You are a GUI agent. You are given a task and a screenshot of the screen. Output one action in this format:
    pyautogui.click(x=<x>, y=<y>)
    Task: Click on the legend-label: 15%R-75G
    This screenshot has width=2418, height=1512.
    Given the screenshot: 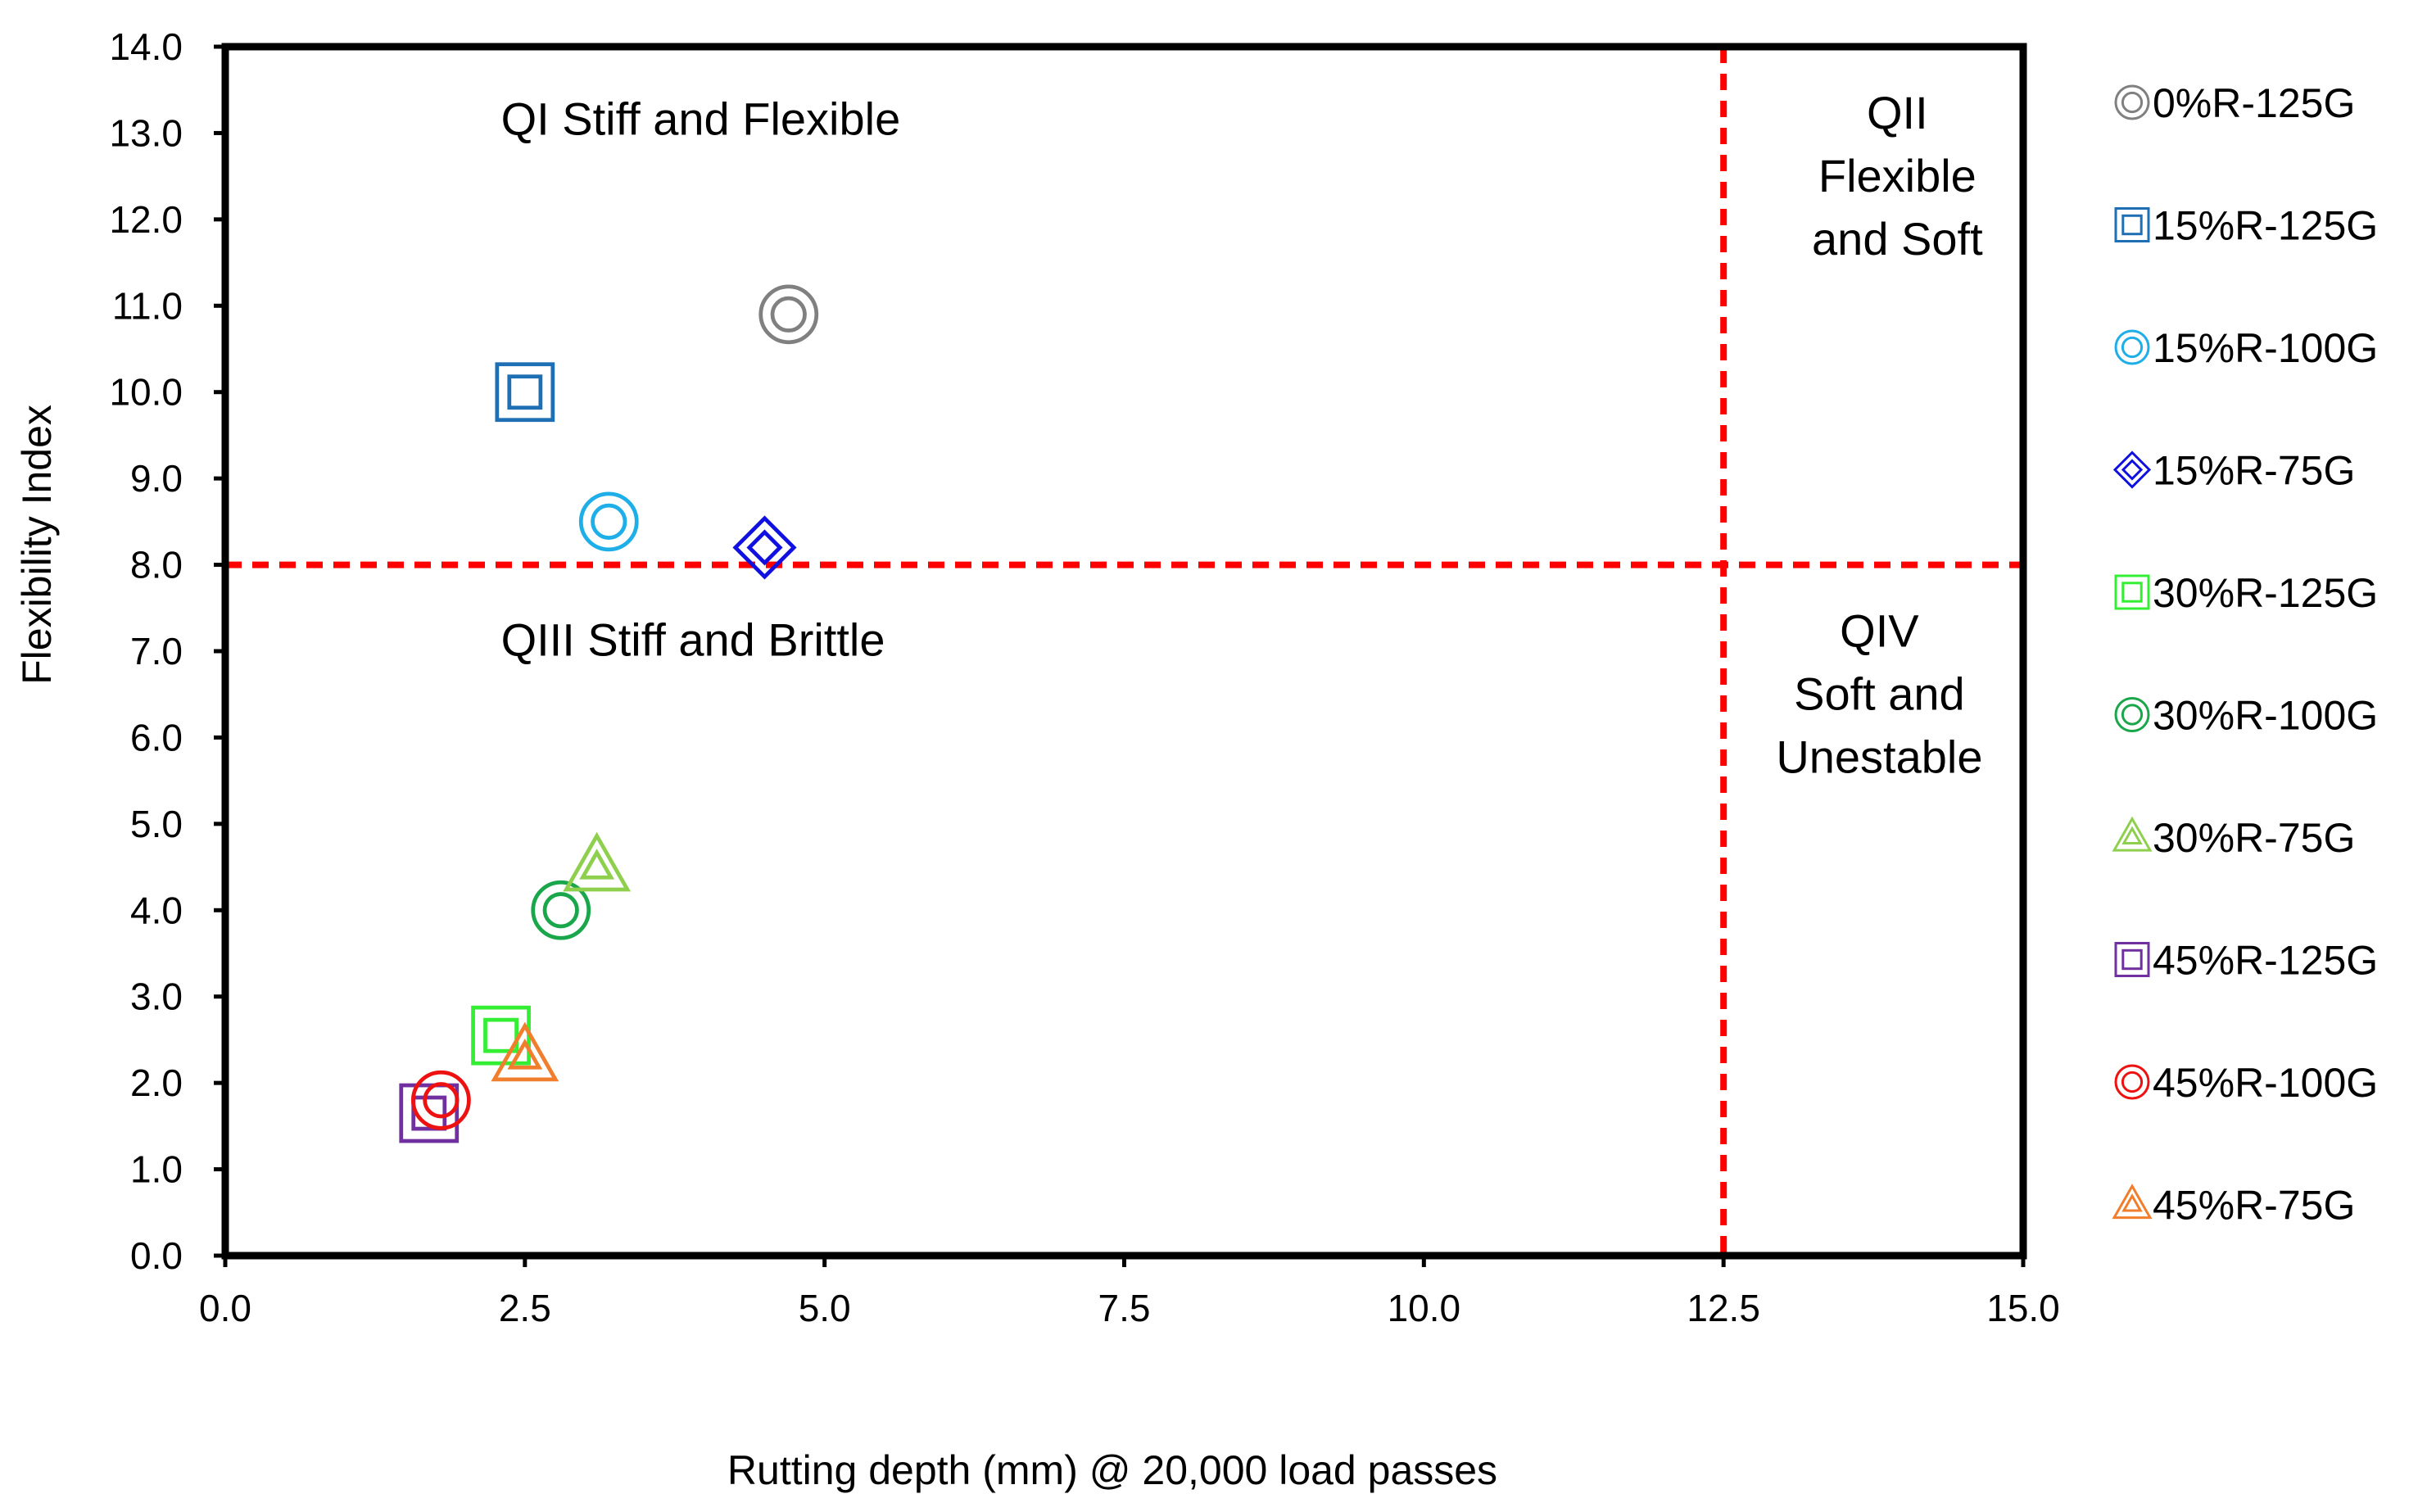 What is the action you would take?
    pyautogui.click(x=2254, y=471)
    